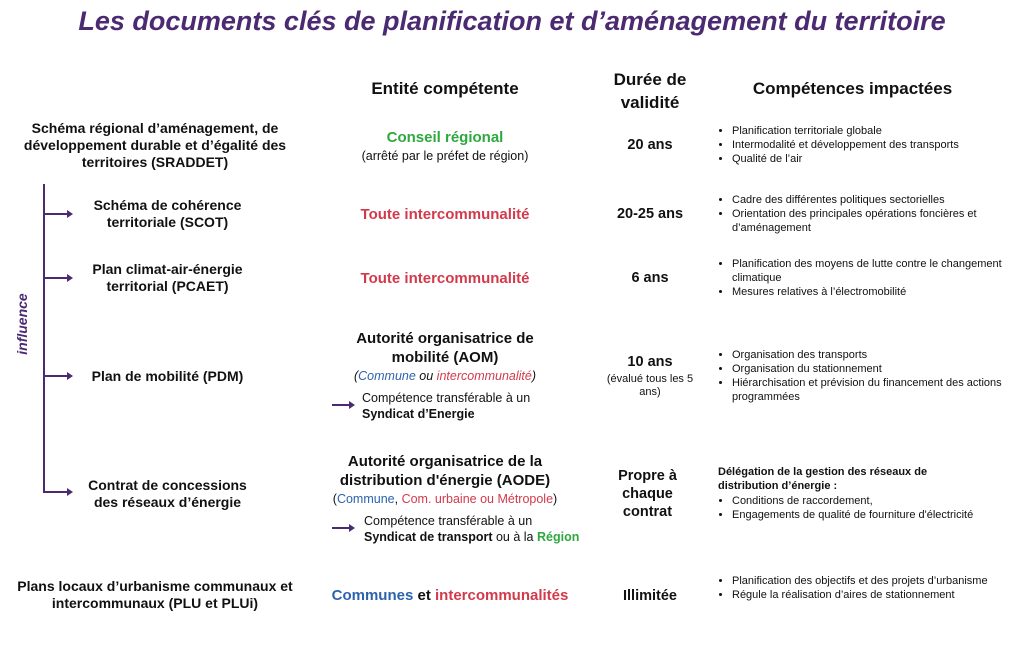 The height and width of the screenshot is (664, 1024). What do you see at coordinates (650, 385) in the screenshot?
I see `duration-note: (évalué tous les 5 ans)` at bounding box center [650, 385].